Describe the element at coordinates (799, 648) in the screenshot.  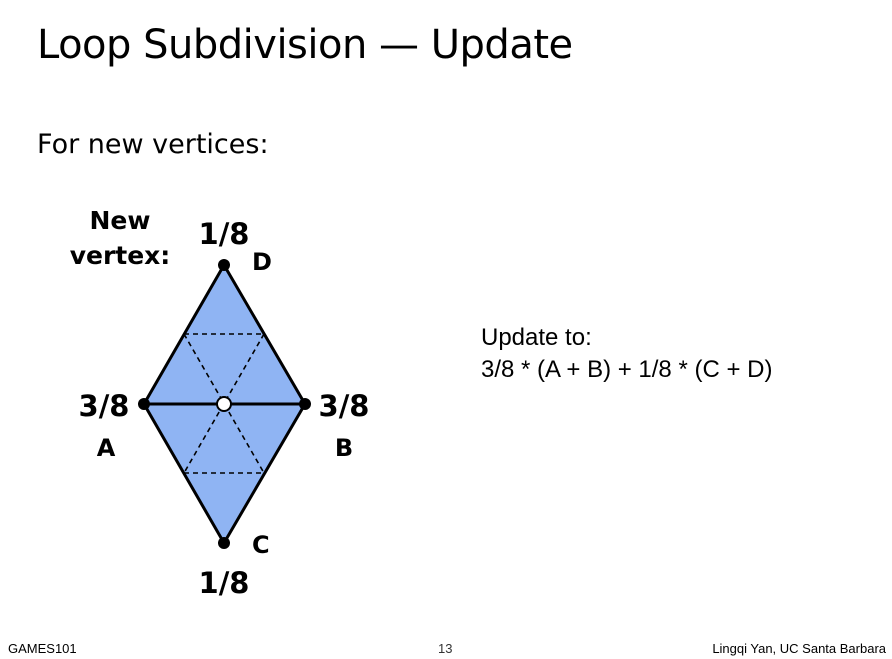
I see `footer-author: Lingqi Yan, UC Santa Barbara` at that location.